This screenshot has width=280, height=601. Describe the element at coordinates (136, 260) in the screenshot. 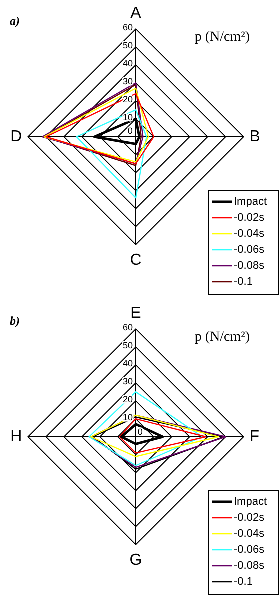

I see `spoke-label: C` at that location.